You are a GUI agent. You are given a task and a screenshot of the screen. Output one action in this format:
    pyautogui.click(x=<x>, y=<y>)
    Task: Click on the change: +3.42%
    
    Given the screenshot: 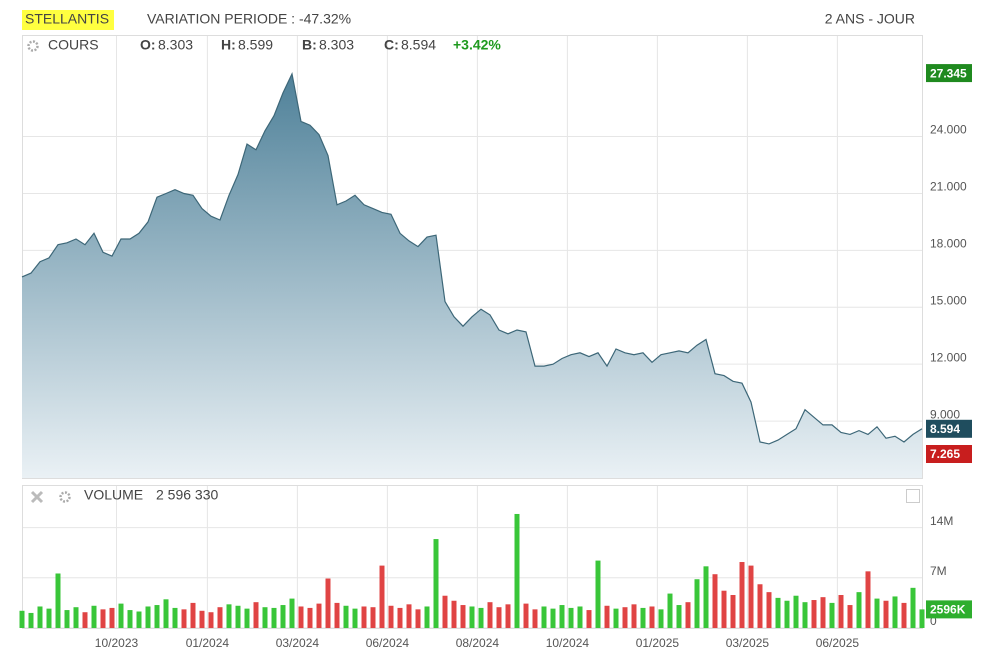 What is the action you would take?
    pyautogui.click(x=477, y=45)
    